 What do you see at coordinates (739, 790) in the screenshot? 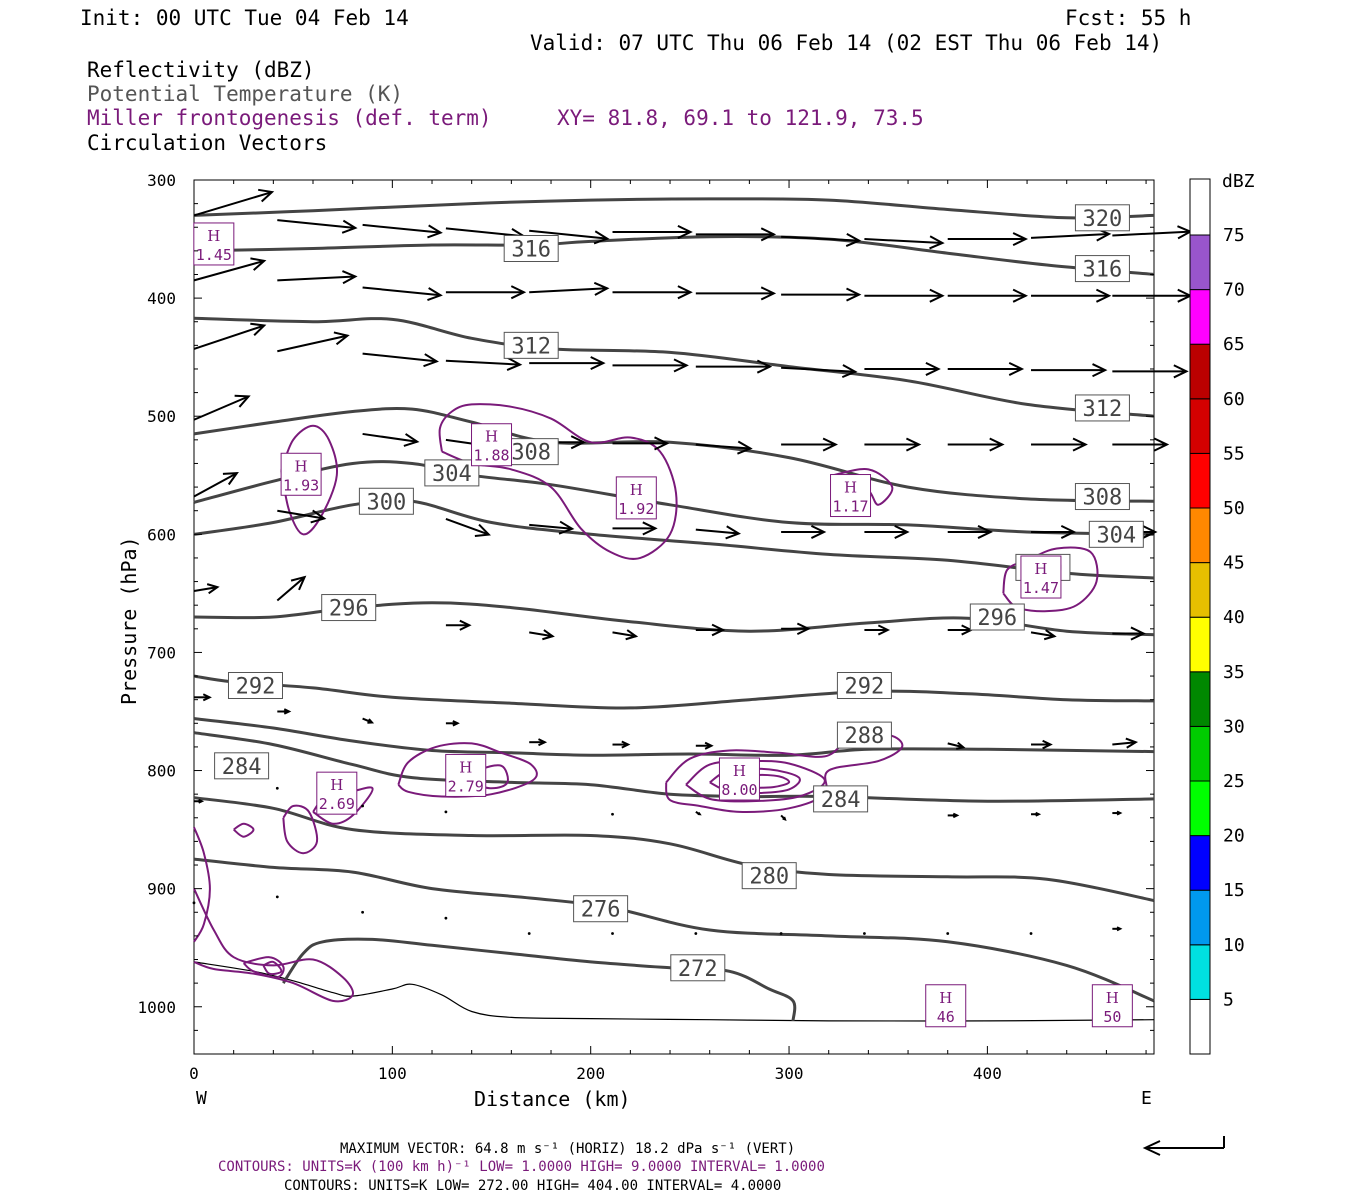
I see `frontogenesis-high-value: 8.00` at bounding box center [739, 790].